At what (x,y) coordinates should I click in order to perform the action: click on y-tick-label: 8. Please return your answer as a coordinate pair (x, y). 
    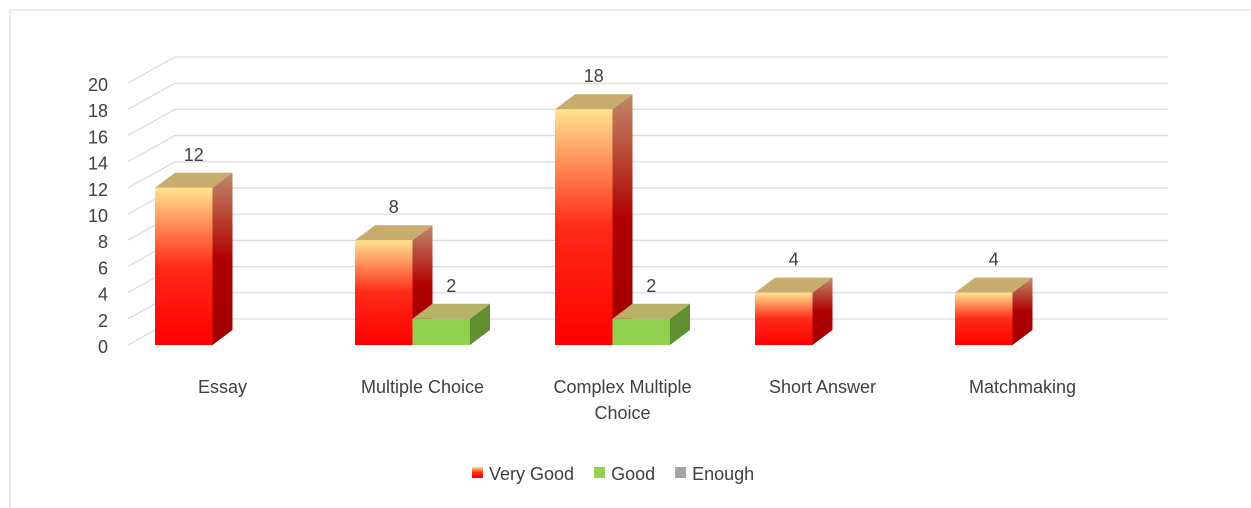
    Looking at the image, I should click on (103, 242).